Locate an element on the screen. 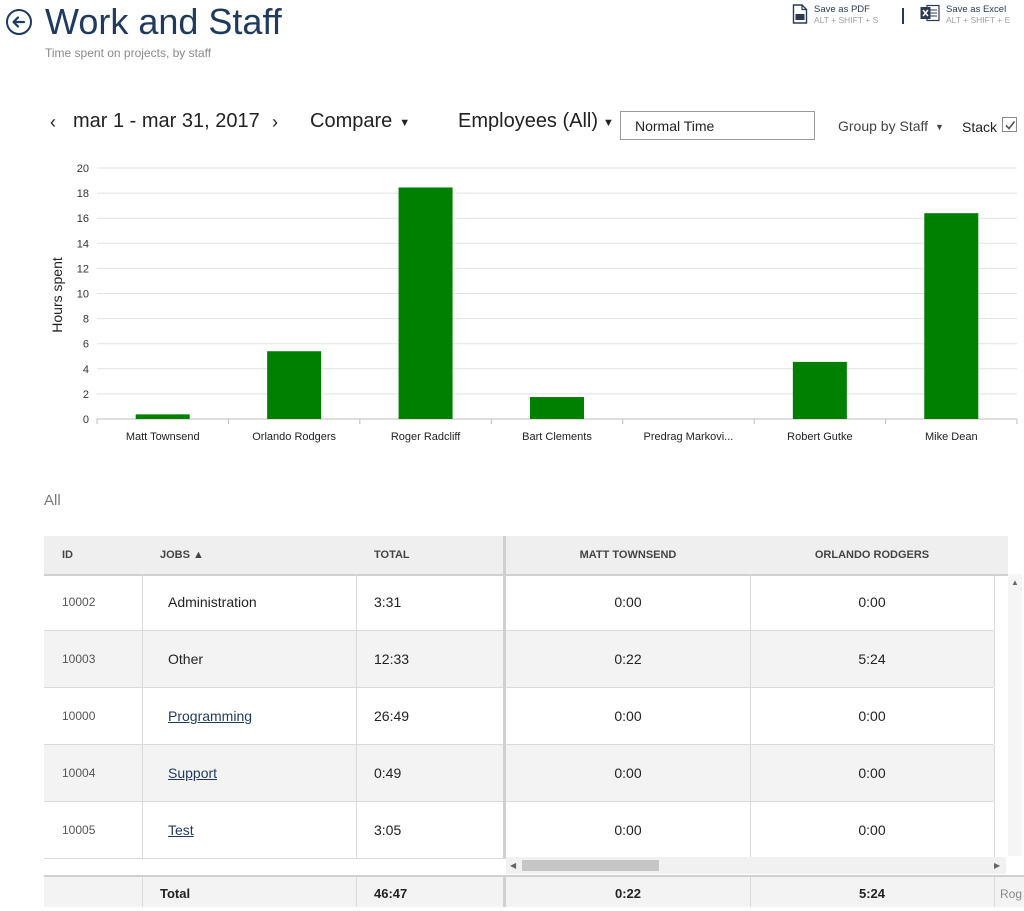 This screenshot has height=911, width=1024. save-excel-shortcut: ALT + SHIFT + E is located at coordinates (978, 20).